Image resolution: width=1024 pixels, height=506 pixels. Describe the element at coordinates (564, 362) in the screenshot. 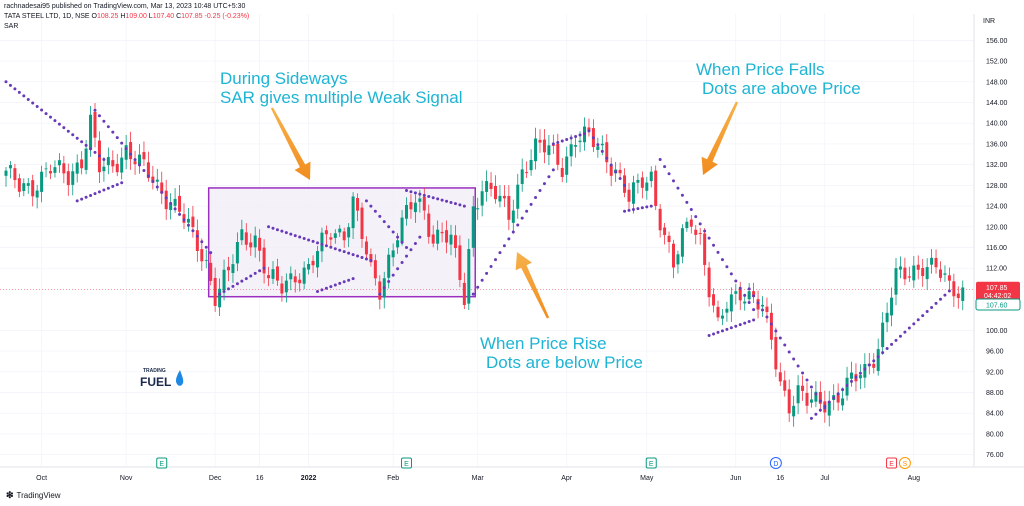

I see `annotation-line: Dots are below Price` at that location.